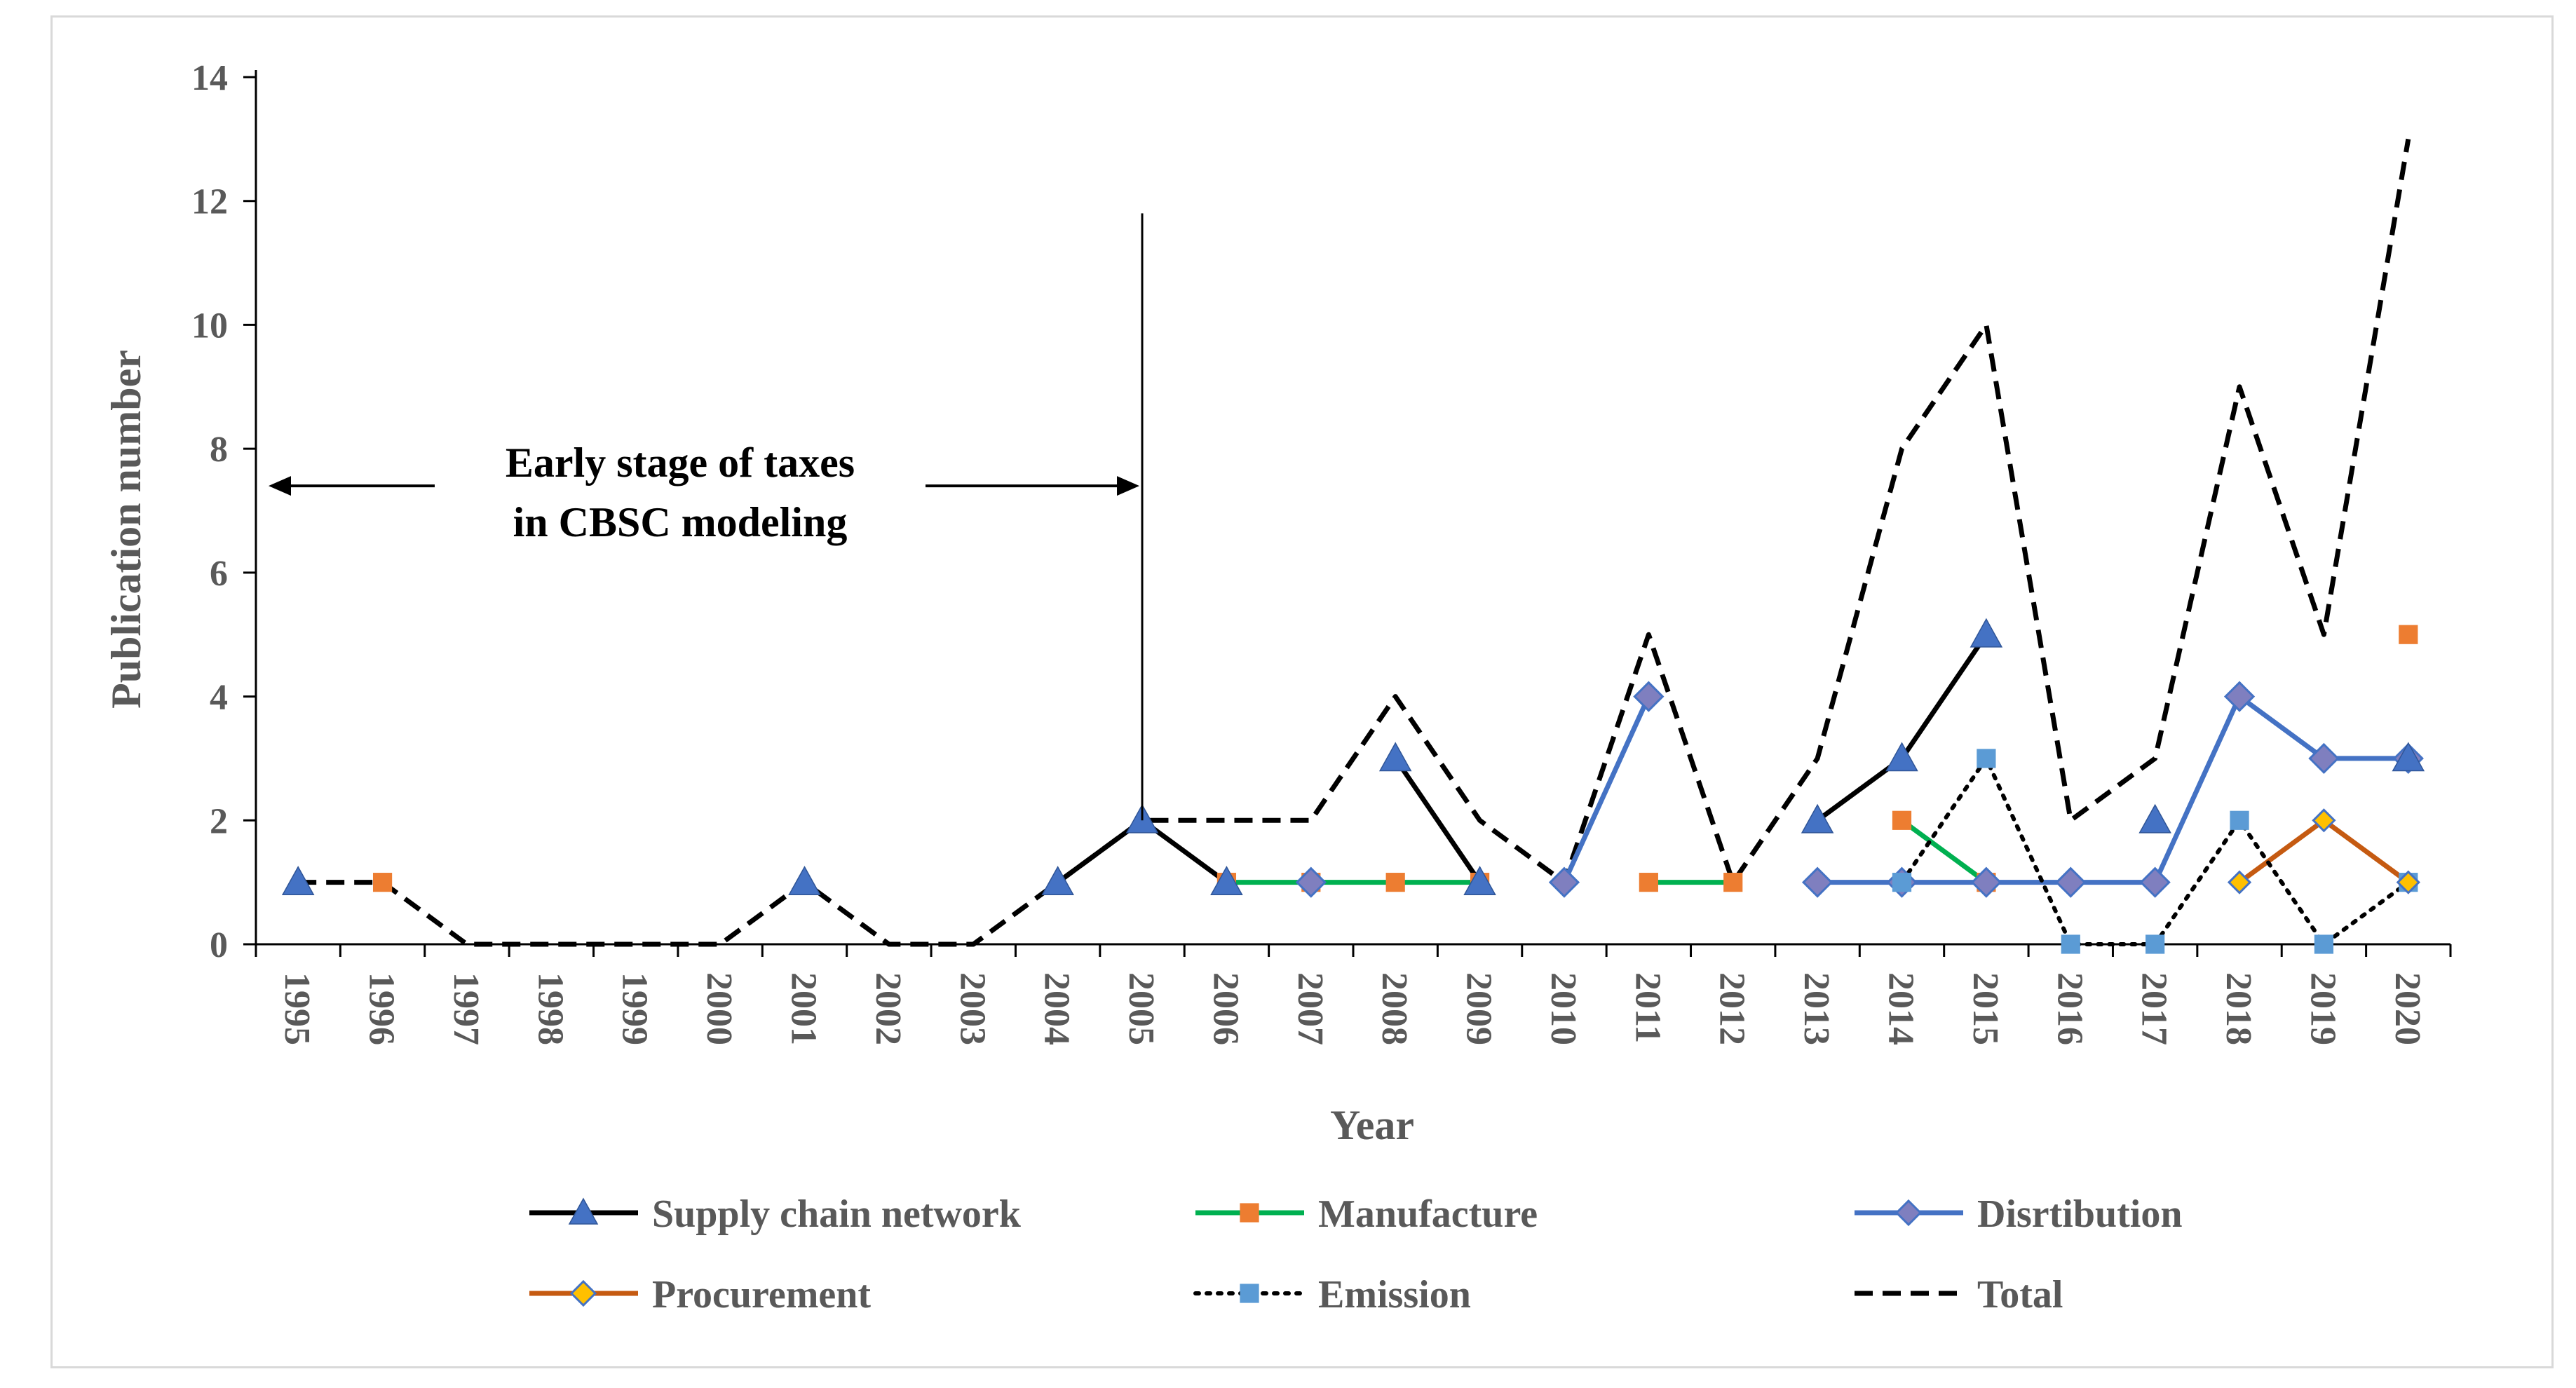 This screenshot has height=1388, width=2576. Describe the element at coordinates (1908, 1213) in the screenshot. I see `legend-marker-disrtibution` at that location.